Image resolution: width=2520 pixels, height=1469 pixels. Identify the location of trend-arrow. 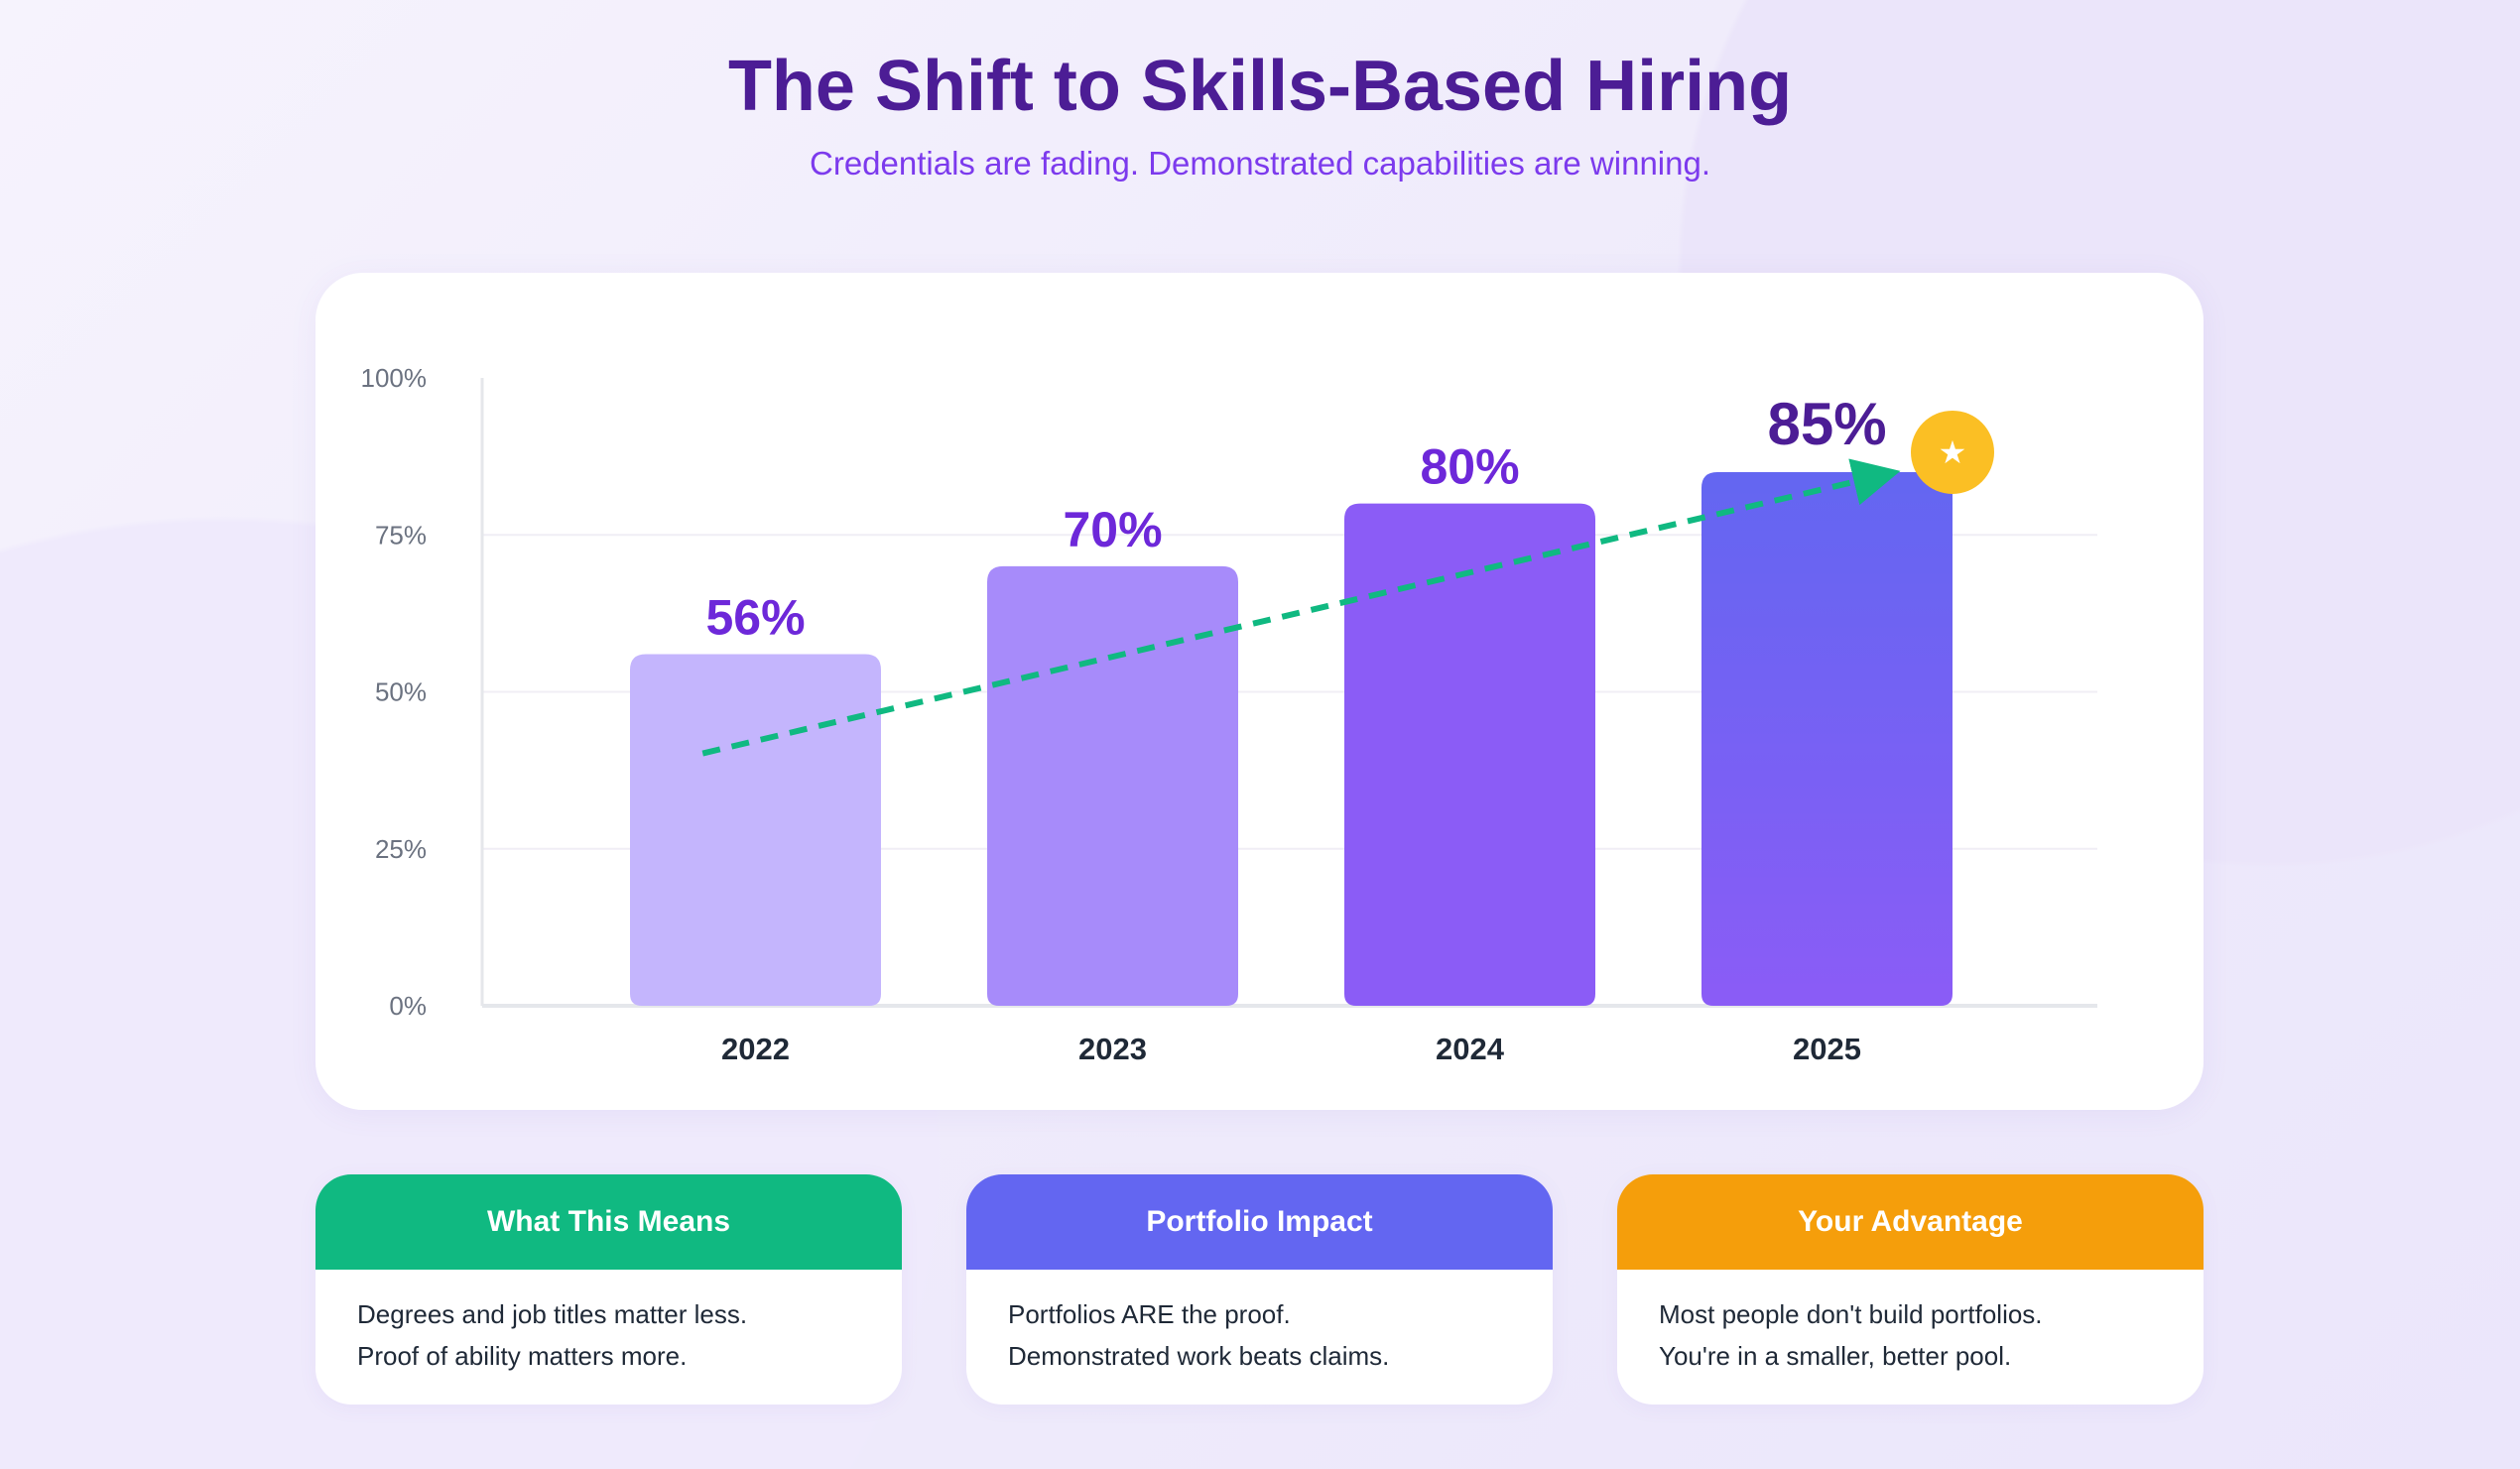
(1301, 608).